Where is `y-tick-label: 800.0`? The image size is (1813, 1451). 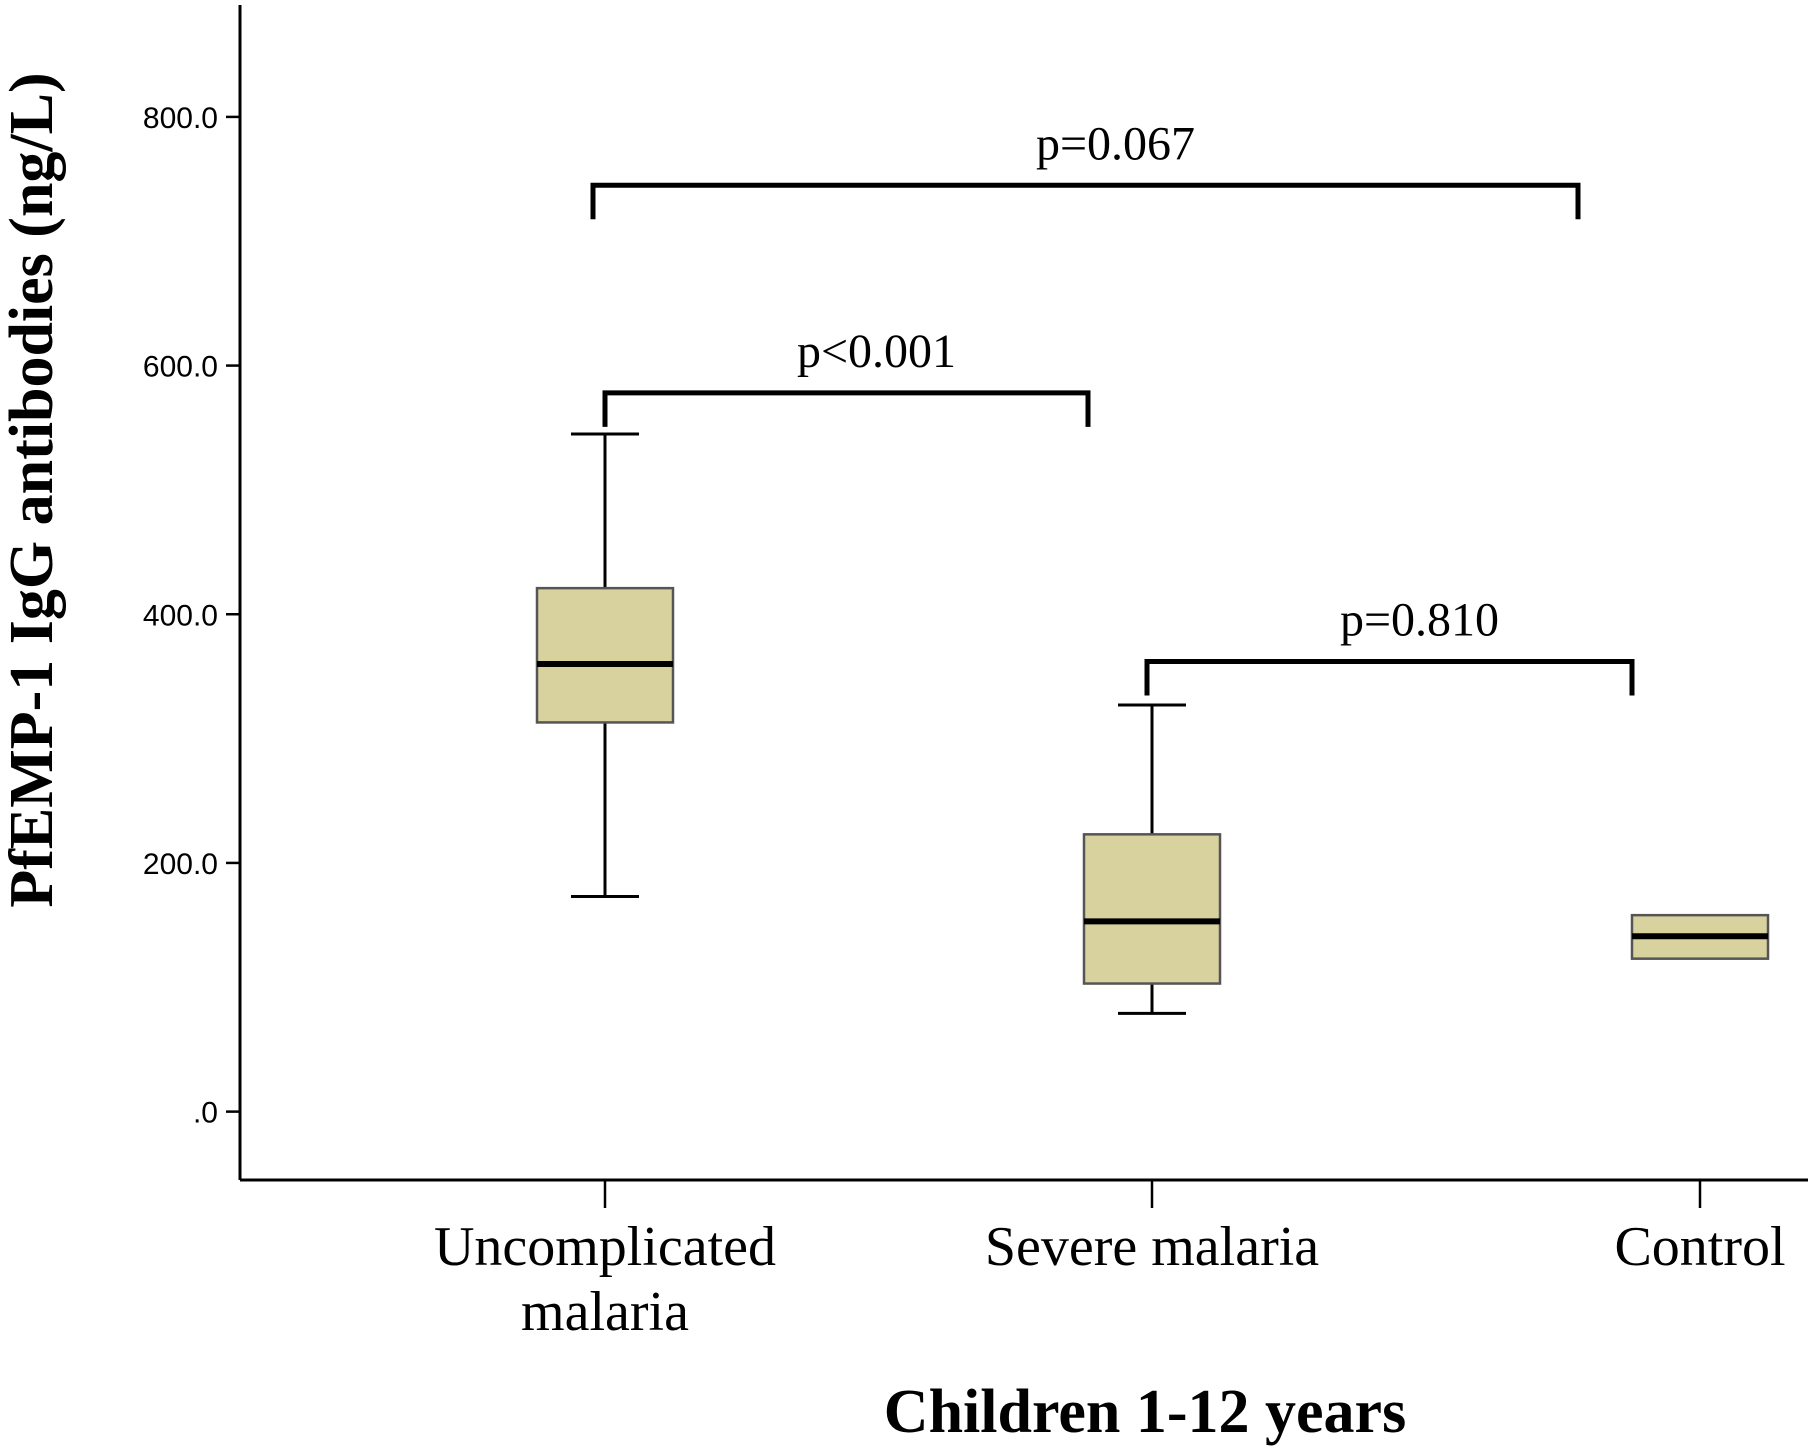 y-tick-label: 800.0 is located at coordinates (180, 118).